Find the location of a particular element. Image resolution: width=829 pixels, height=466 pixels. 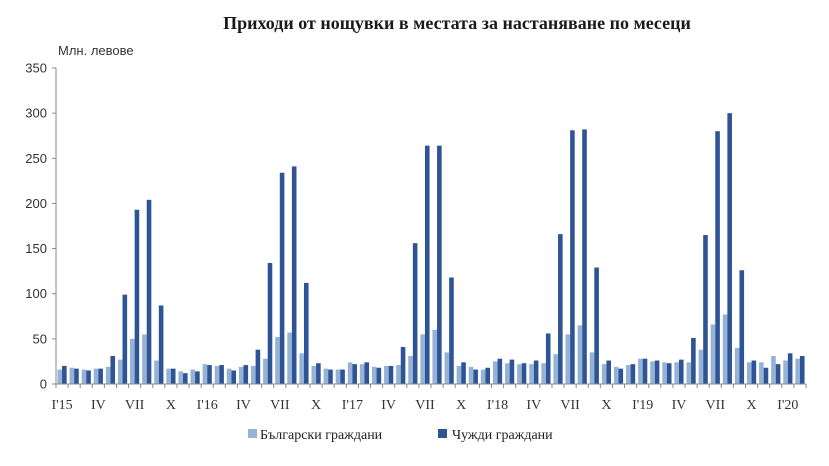

x-tick-label: I'16 is located at coordinates (207, 405).